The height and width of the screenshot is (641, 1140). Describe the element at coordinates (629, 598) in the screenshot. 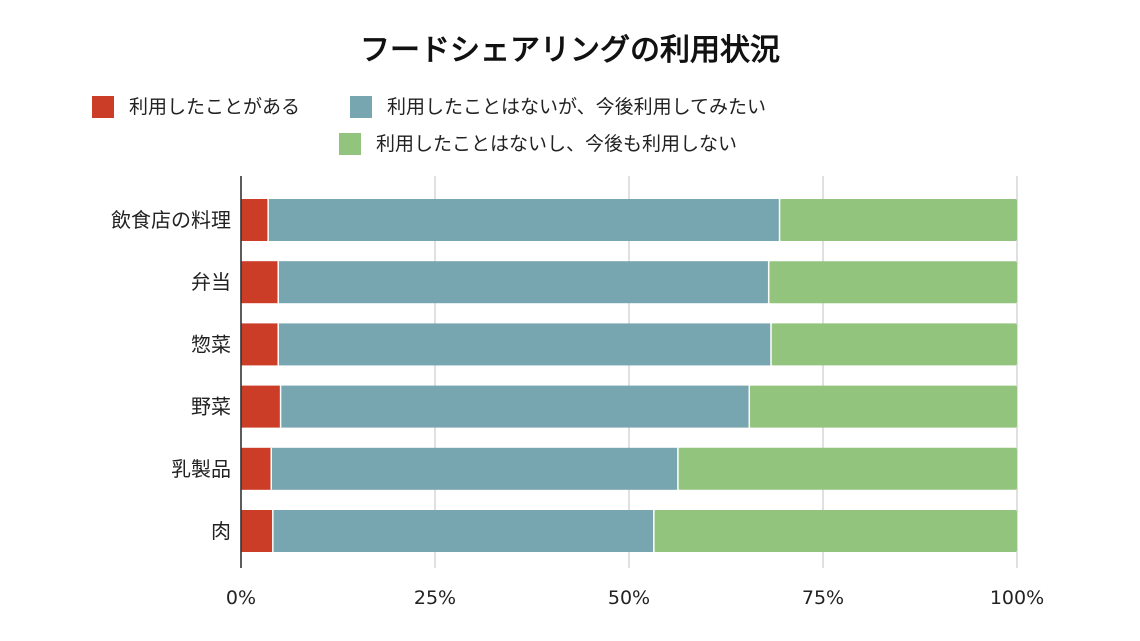

I see `tick-label: 50%` at that location.